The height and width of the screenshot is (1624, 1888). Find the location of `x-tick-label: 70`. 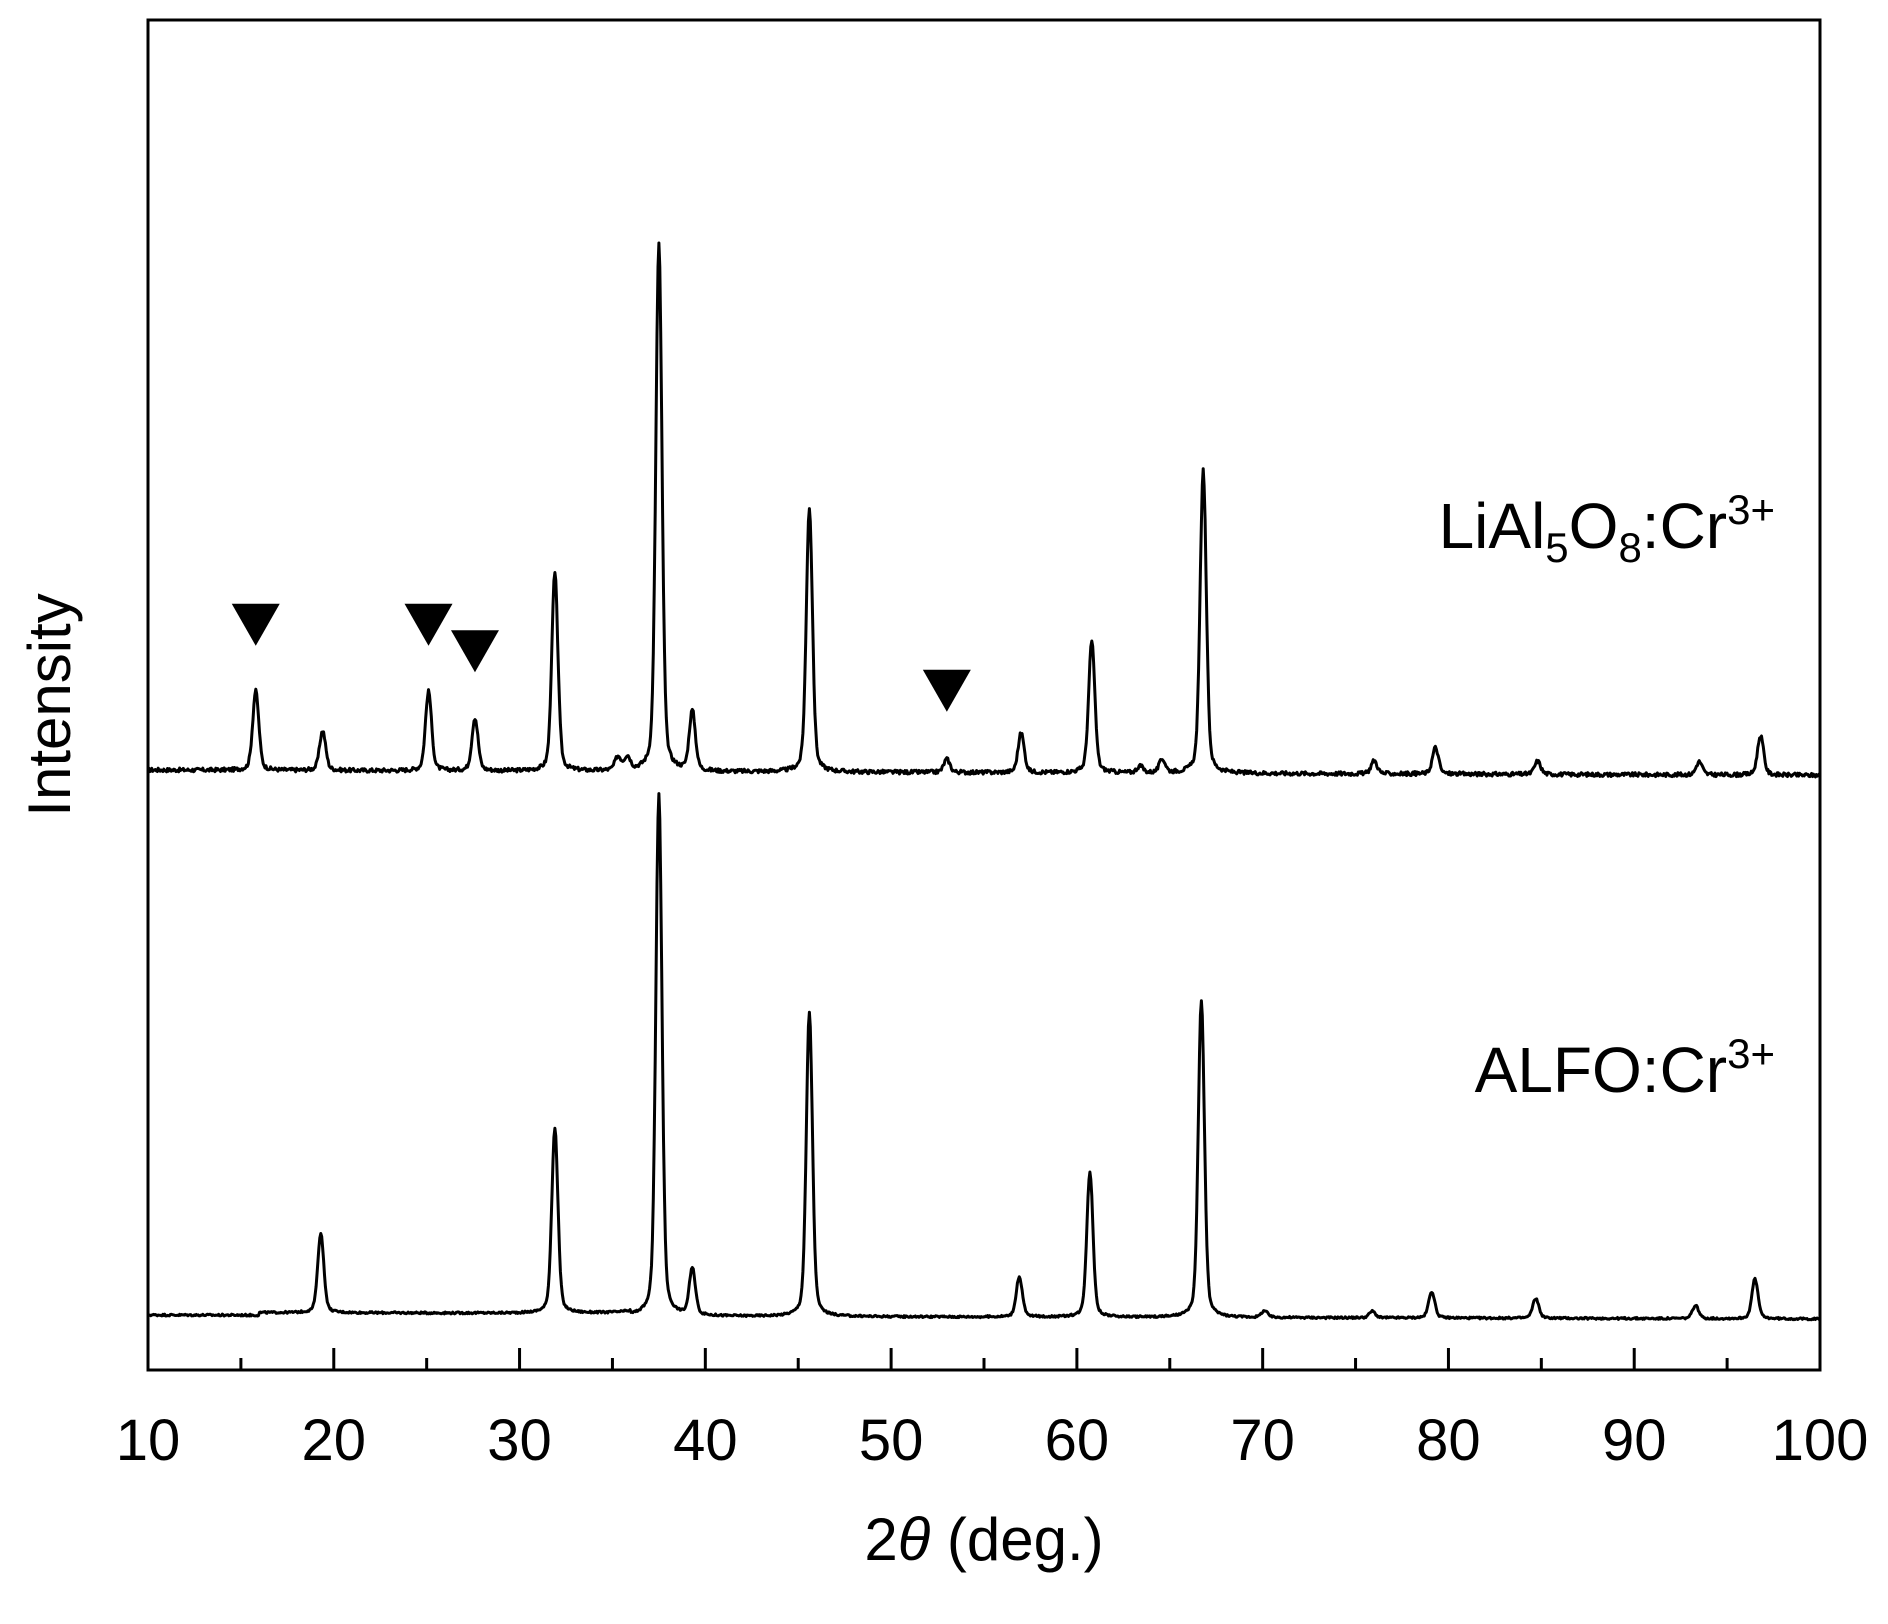

x-tick-label: 70 is located at coordinates (1262, 1440).